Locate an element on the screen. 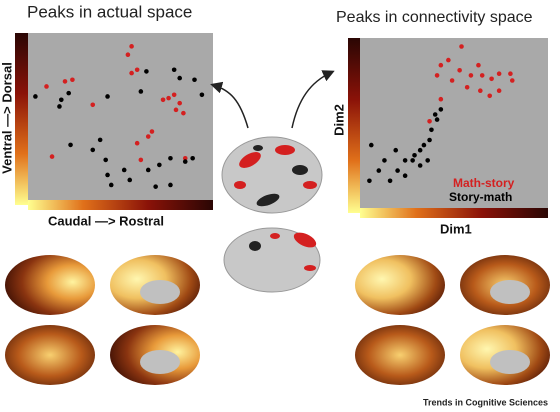  legend-label: Story-math is located at coordinates (480, 197).